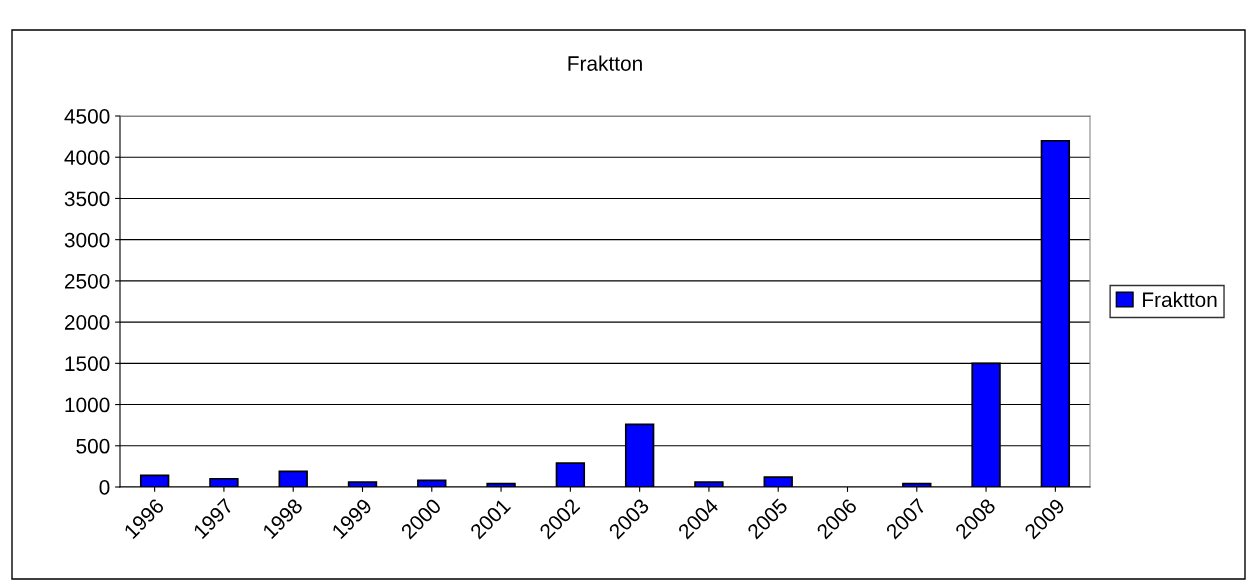 The image size is (1251, 585). Describe the element at coordinates (104, 487) in the screenshot. I see `y-tick-label: 0` at that location.